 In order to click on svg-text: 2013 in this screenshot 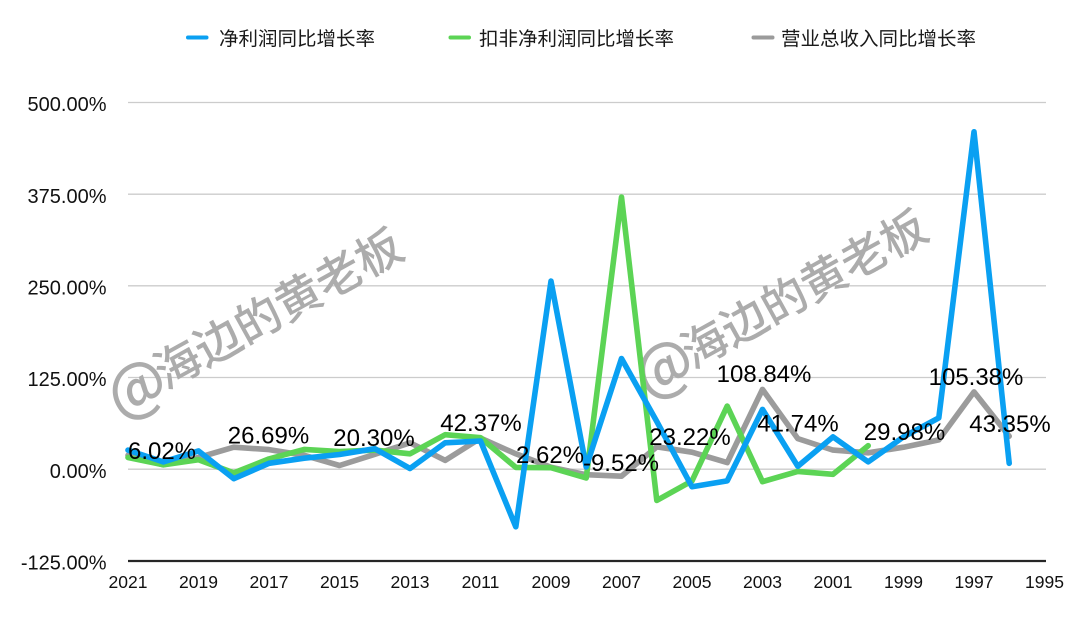, I will do `click(410, 582)`.